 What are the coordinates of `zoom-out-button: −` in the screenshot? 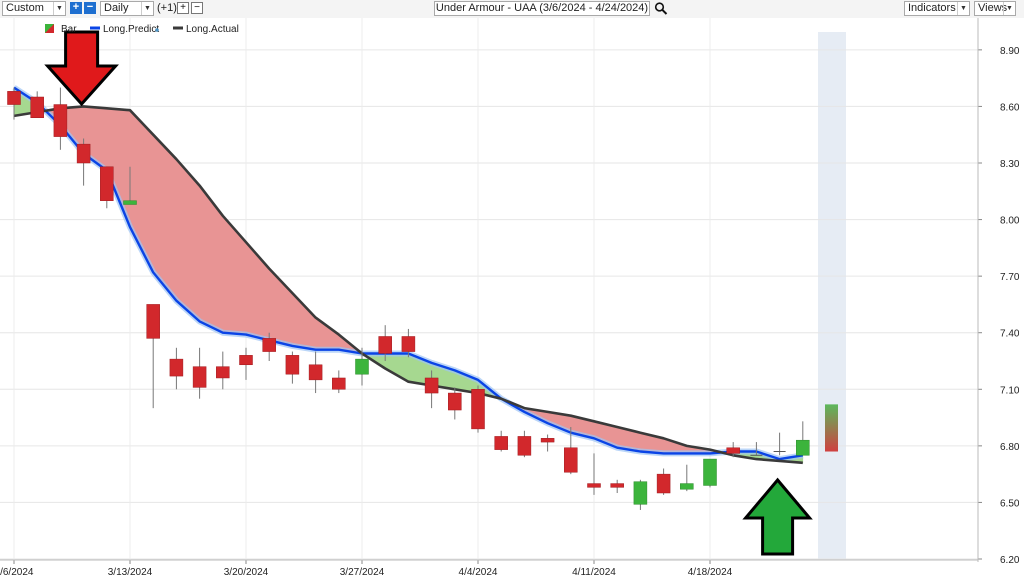 It's located at (90, 8).